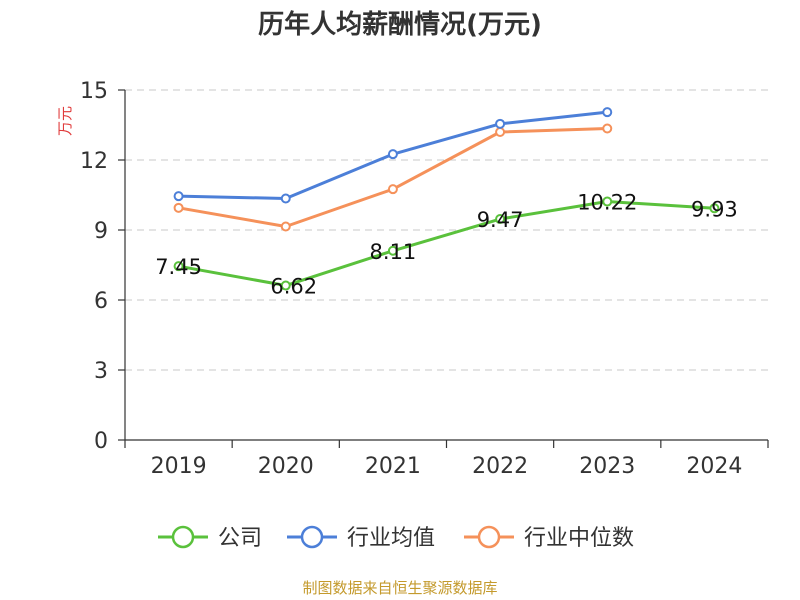  Describe the element at coordinates (714, 466) in the screenshot. I see `x-tick-label: 2024` at that location.